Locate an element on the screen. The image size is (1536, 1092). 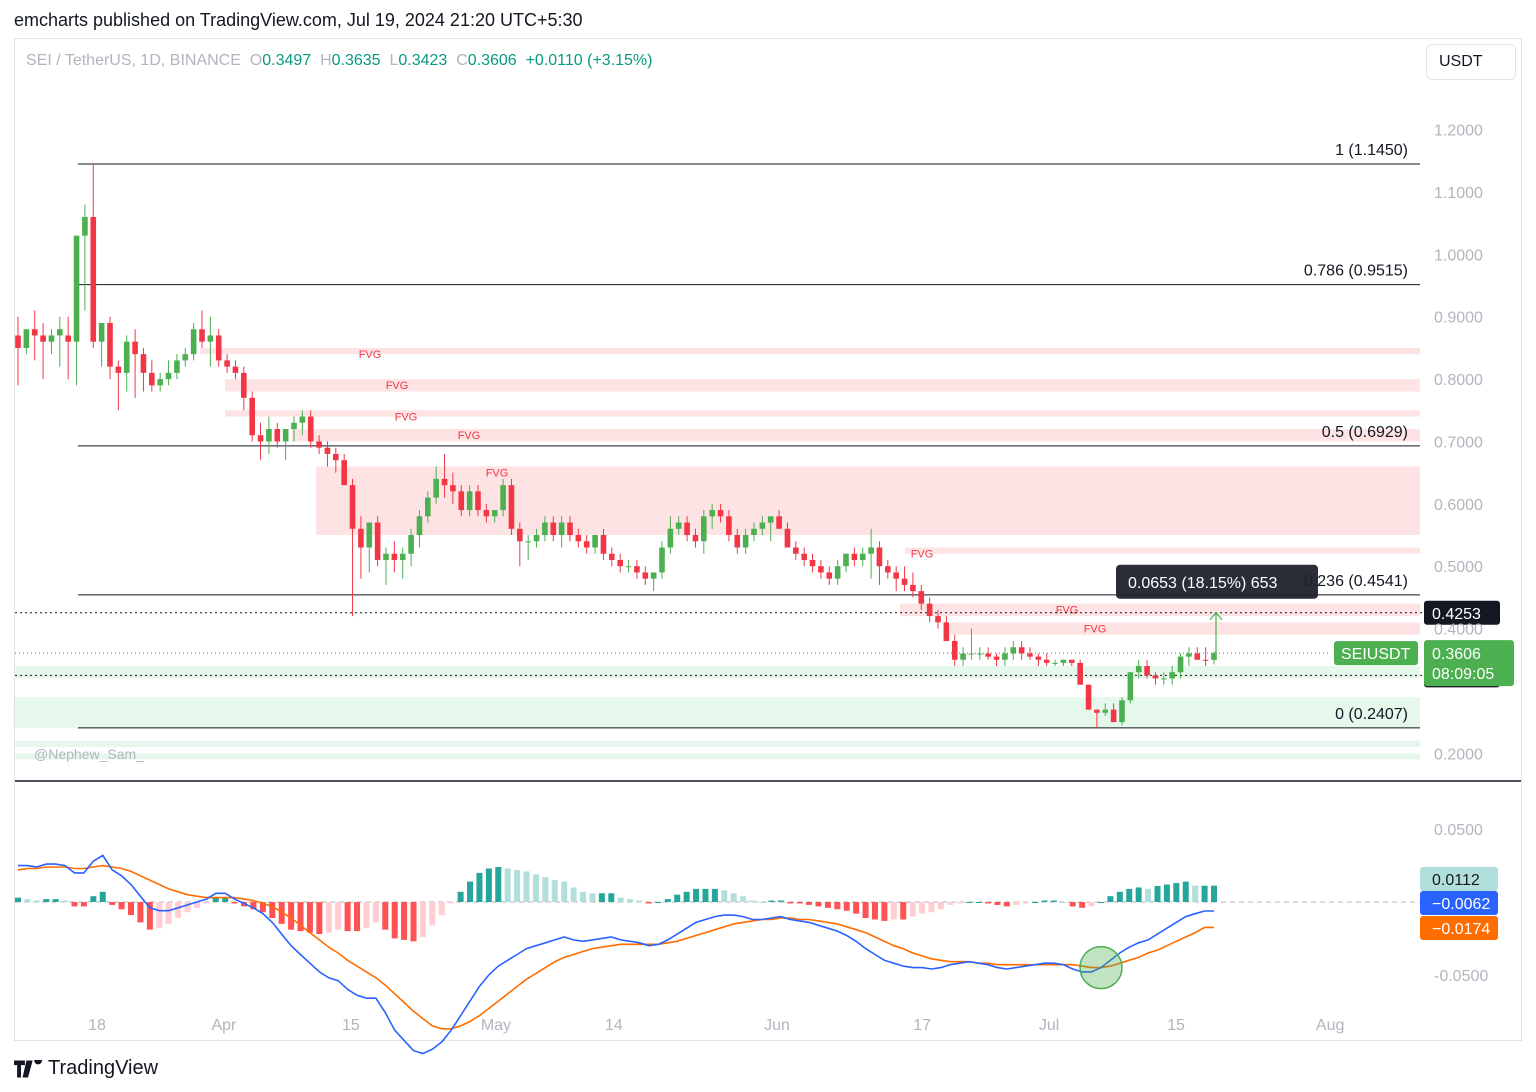
time-axis-label: Jul is located at coordinates (1049, 1025).